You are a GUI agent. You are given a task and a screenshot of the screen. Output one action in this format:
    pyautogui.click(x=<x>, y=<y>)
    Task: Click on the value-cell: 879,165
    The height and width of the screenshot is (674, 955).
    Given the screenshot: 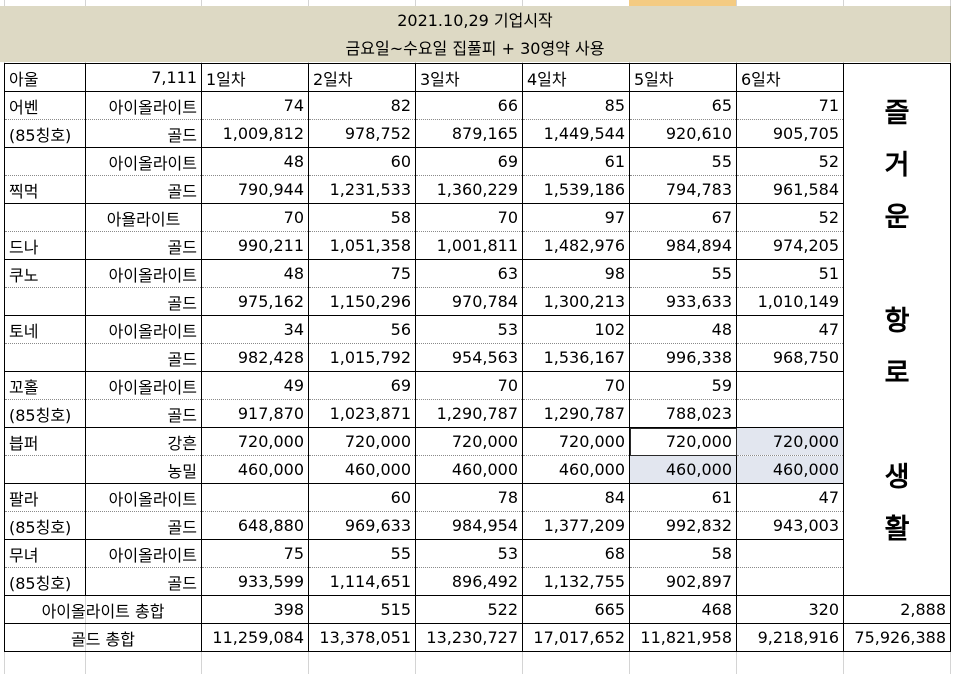 What is the action you would take?
    pyautogui.click(x=469, y=133)
    